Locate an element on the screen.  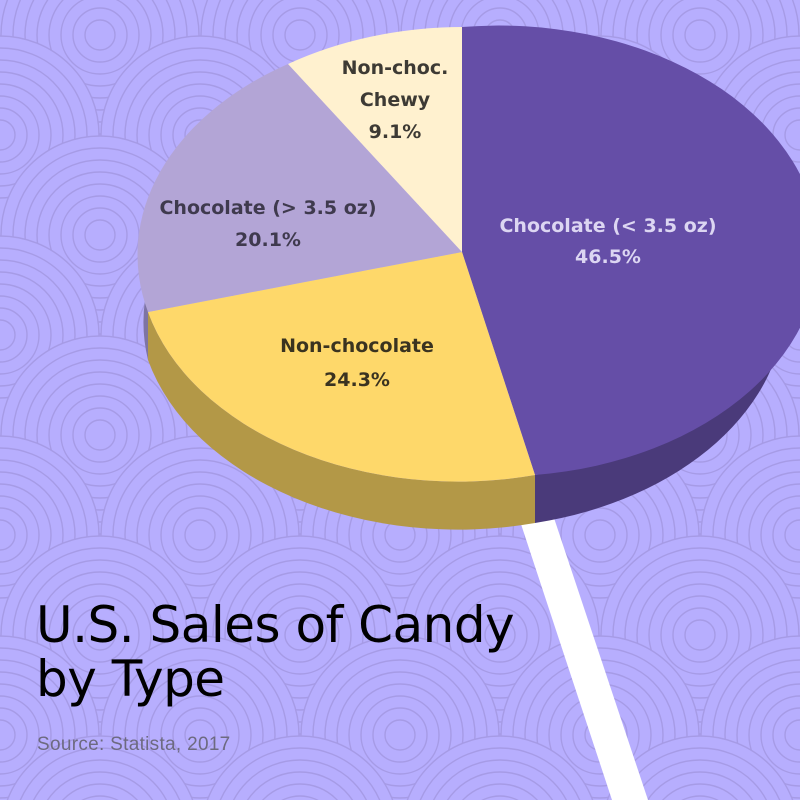
slice-side-non-chocolate is located at coordinates (341, 421).